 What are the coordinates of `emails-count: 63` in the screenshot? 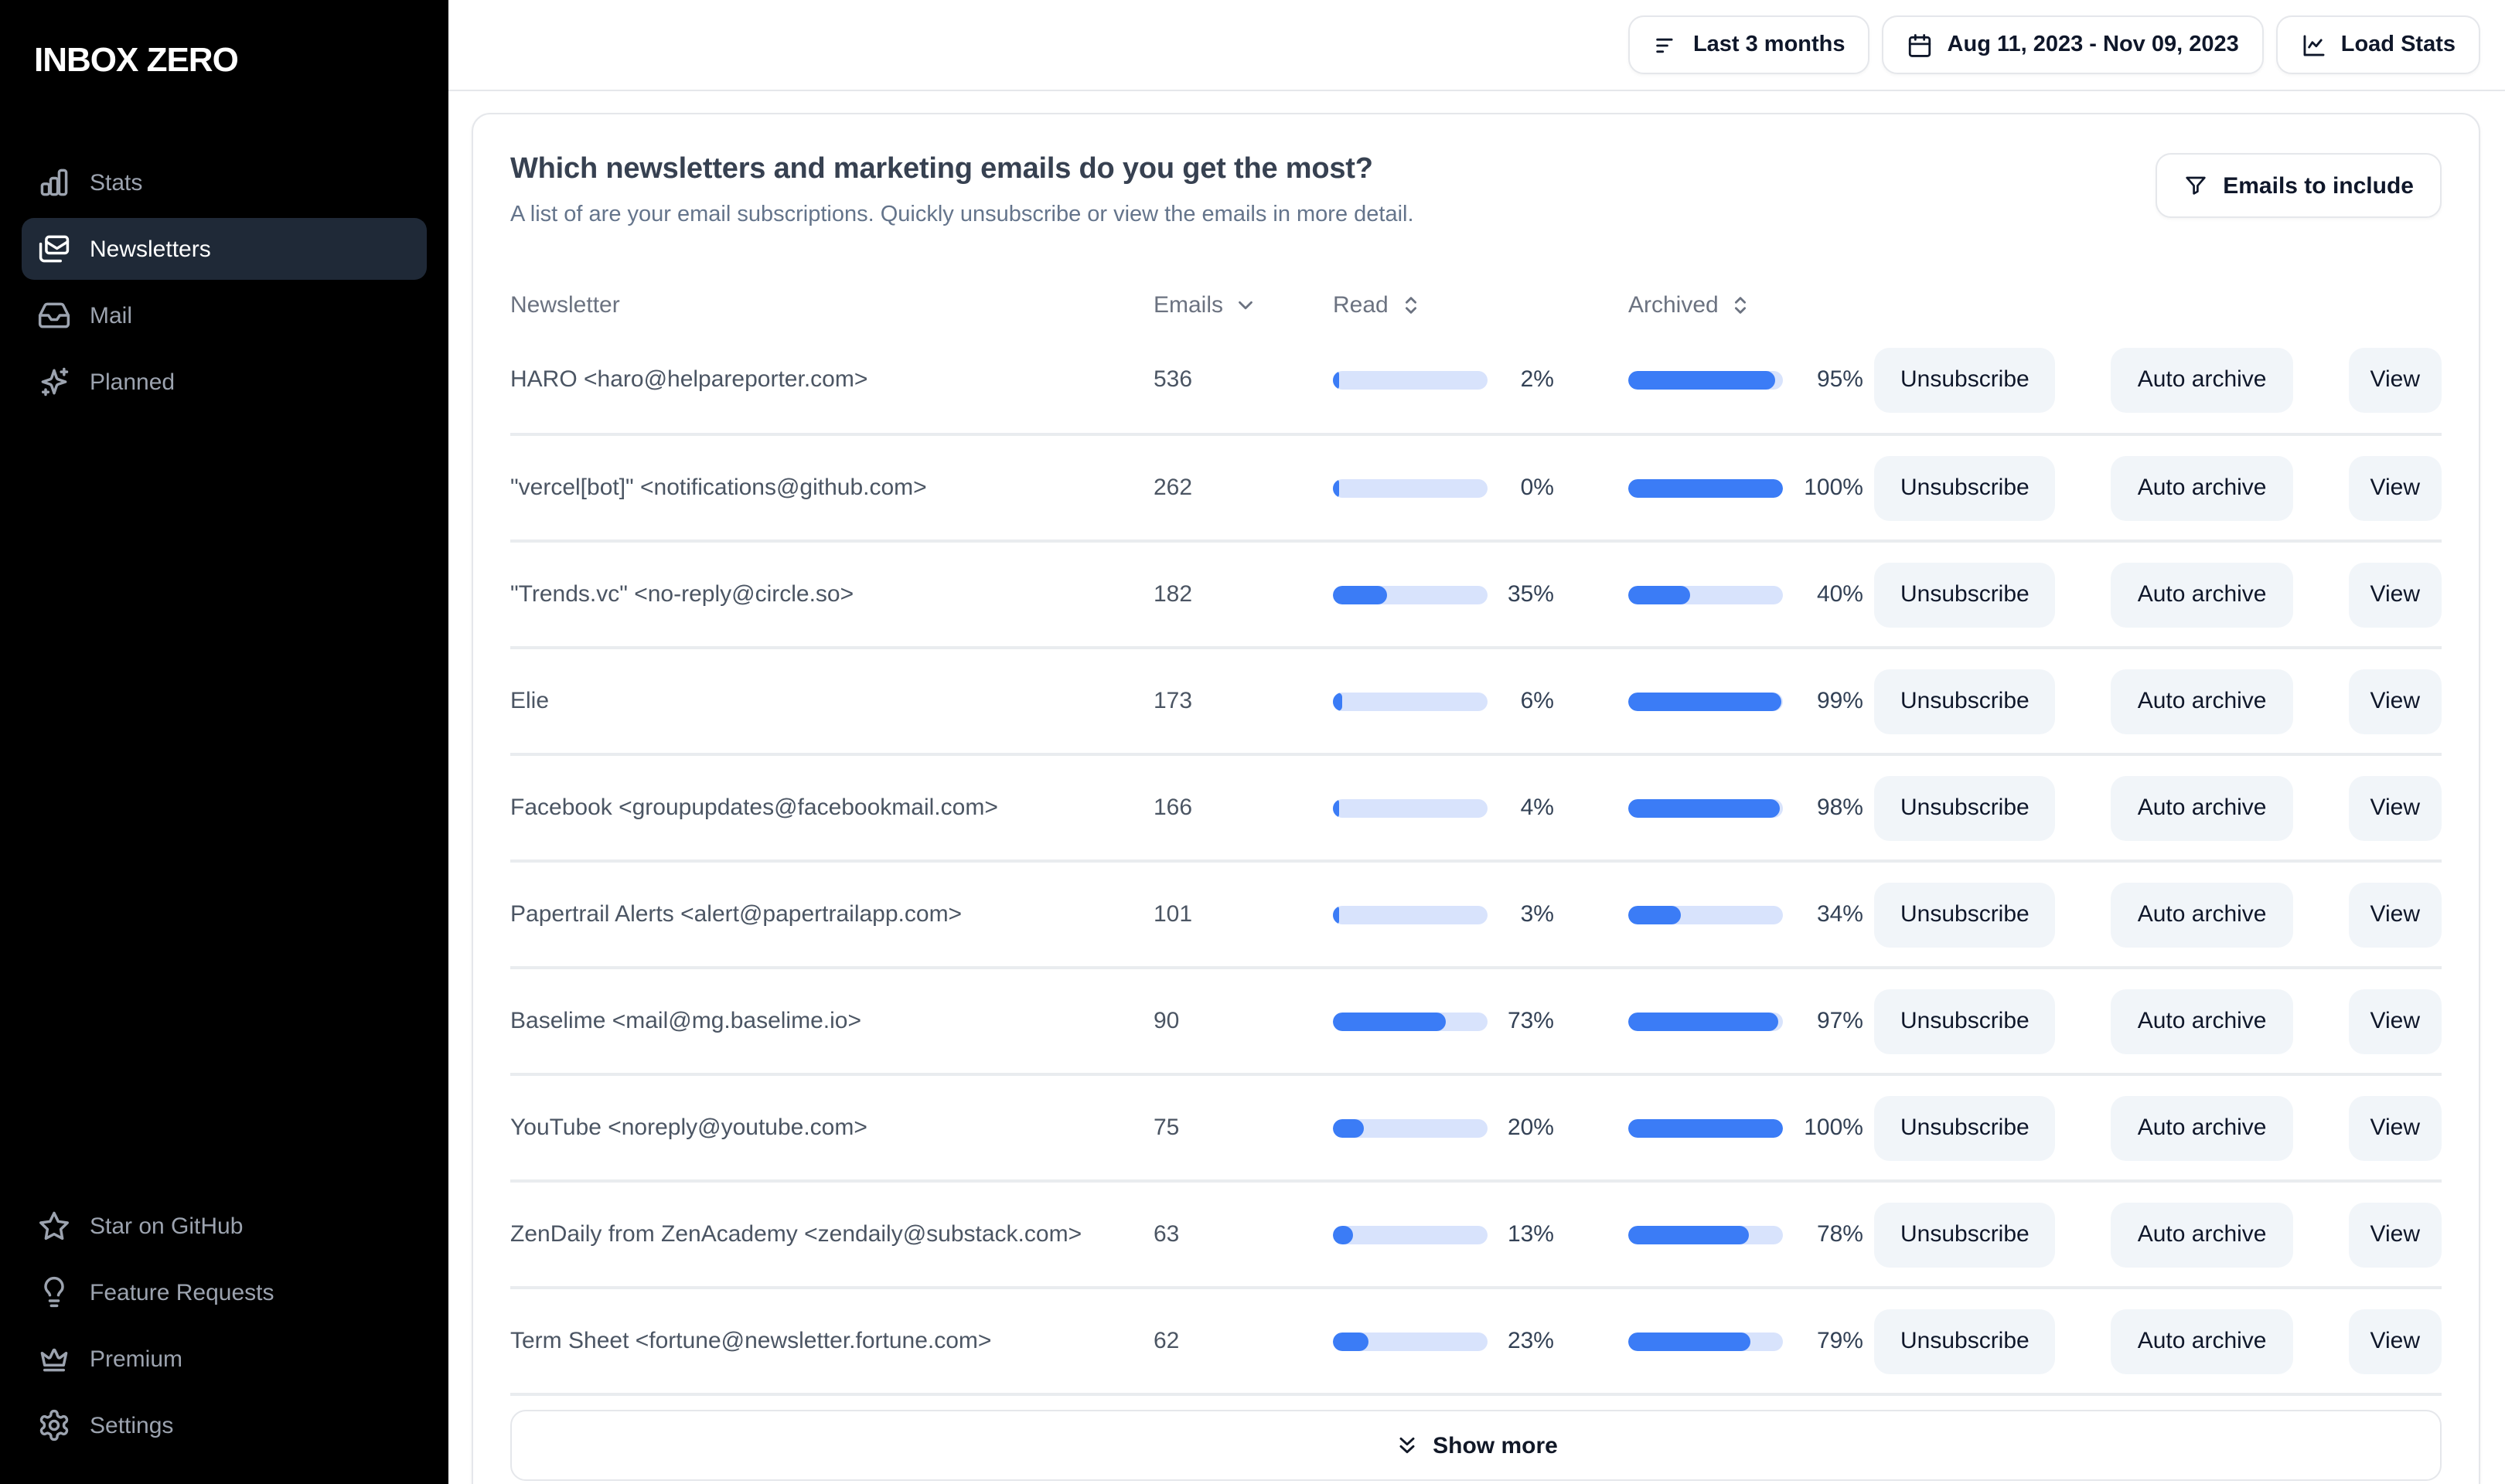 It's located at (1167, 1234).